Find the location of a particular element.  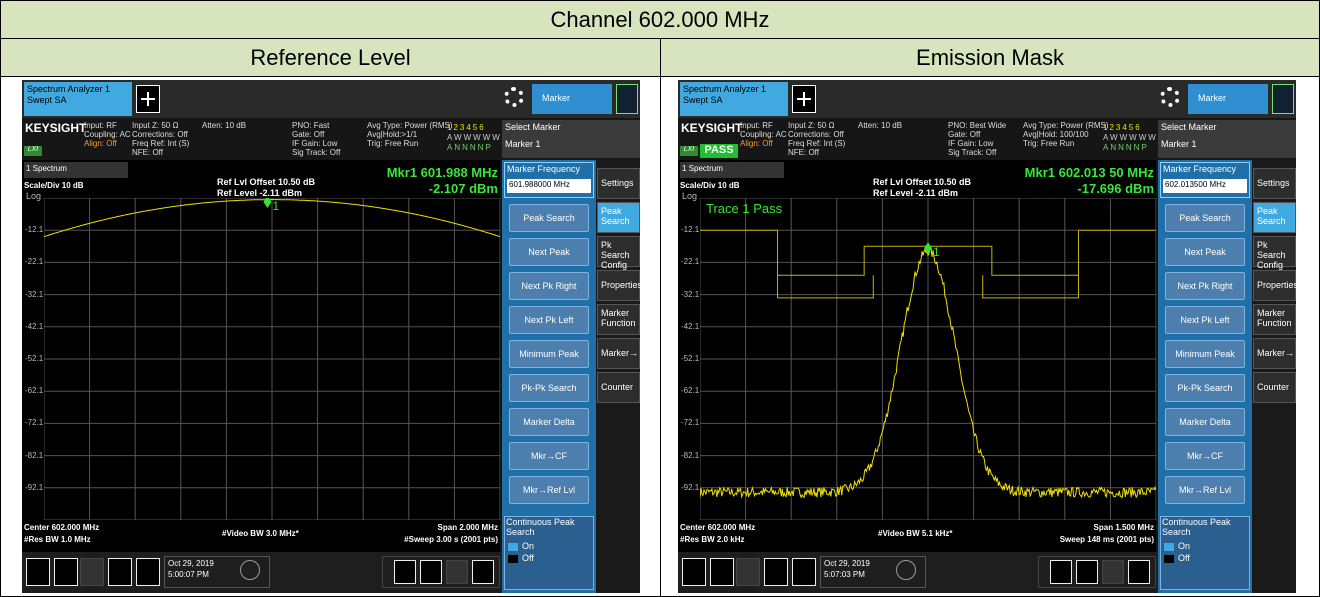

spectrum-label: 1 Spectrum is located at coordinates (46, 168).